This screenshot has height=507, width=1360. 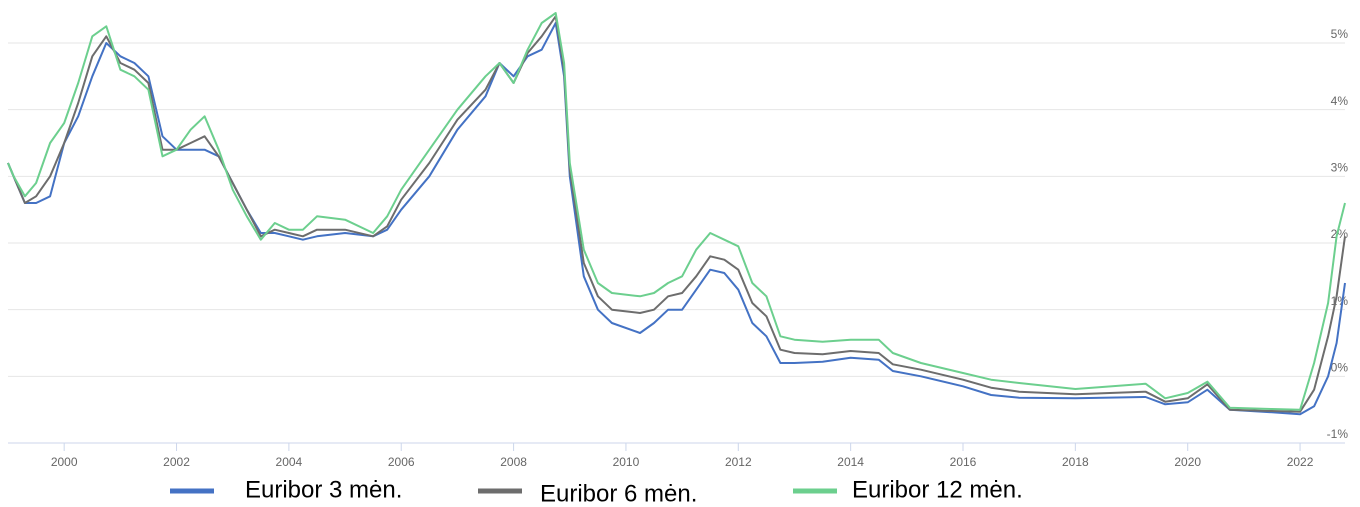 What do you see at coordinates (1340, 301) in the screenshot?
I see `y-tick-label: 1%` at bounding box center [1340, 301].